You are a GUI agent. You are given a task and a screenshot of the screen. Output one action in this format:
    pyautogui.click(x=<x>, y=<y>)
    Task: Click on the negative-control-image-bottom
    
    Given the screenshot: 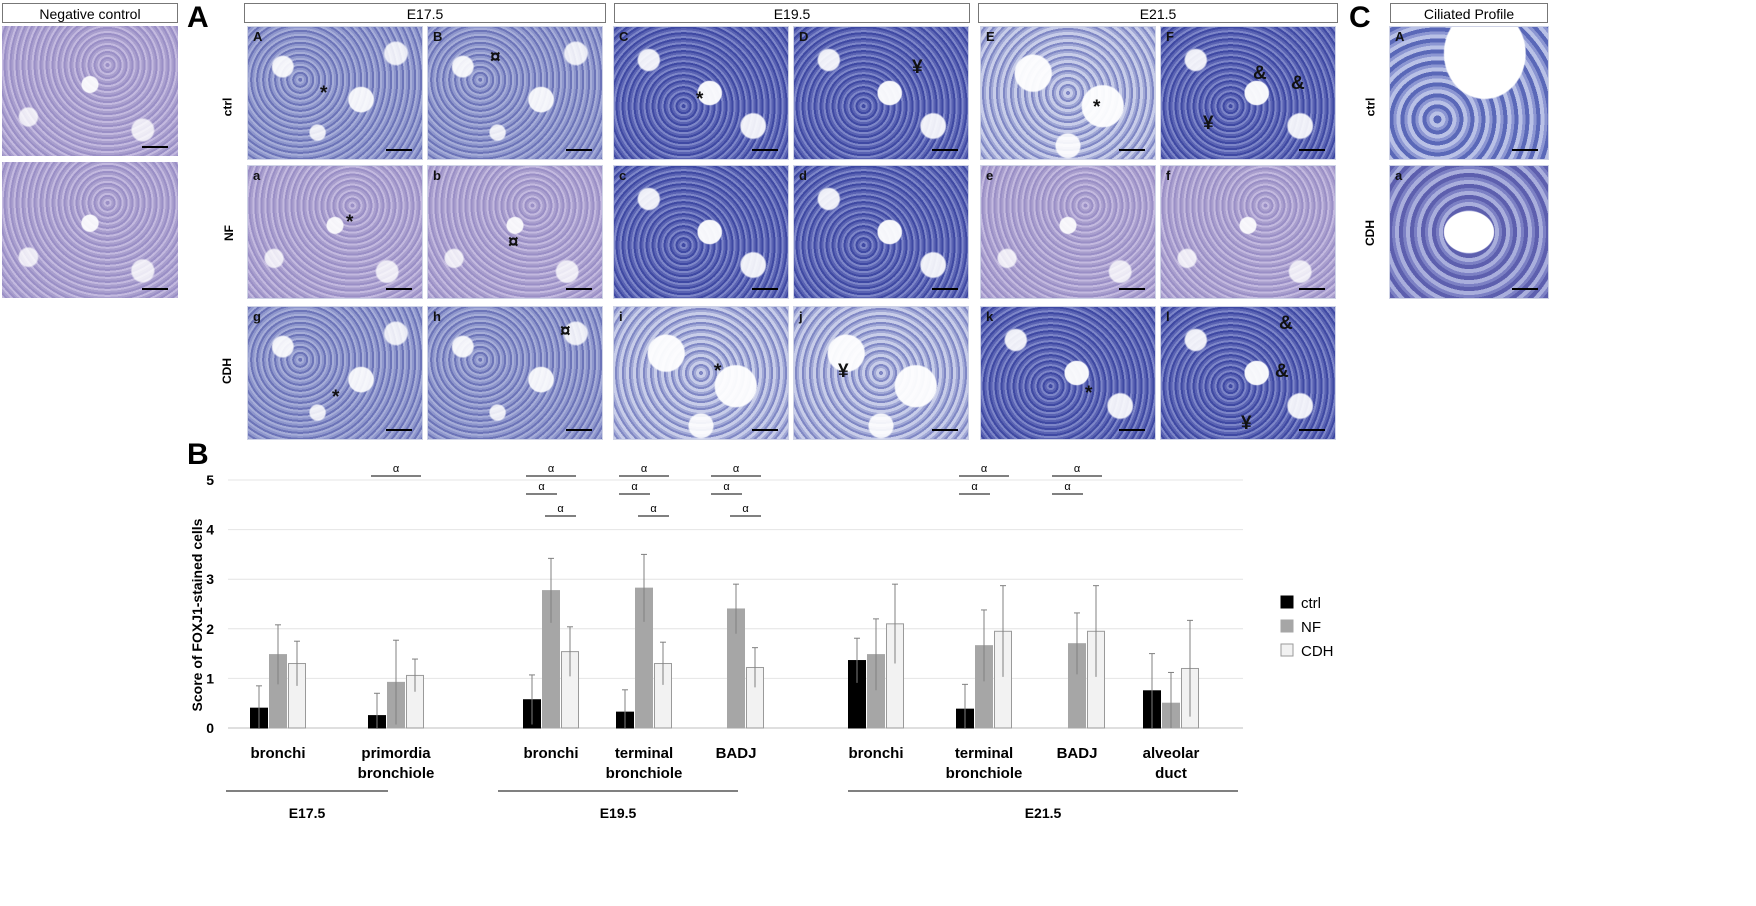 What is the action you would take?
    pyautogui.click(x=90, y=230)
    